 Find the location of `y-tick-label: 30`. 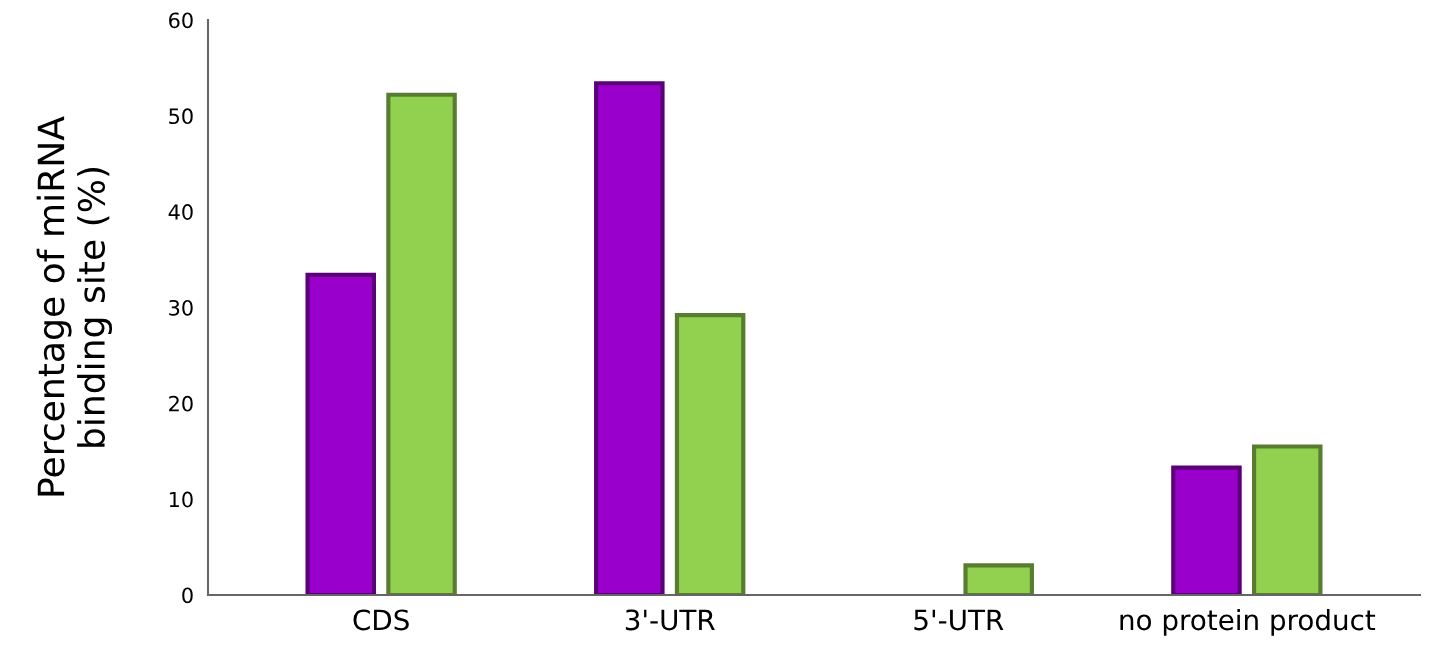

y-tick-label: 30 is located at coordinates (181, 307).